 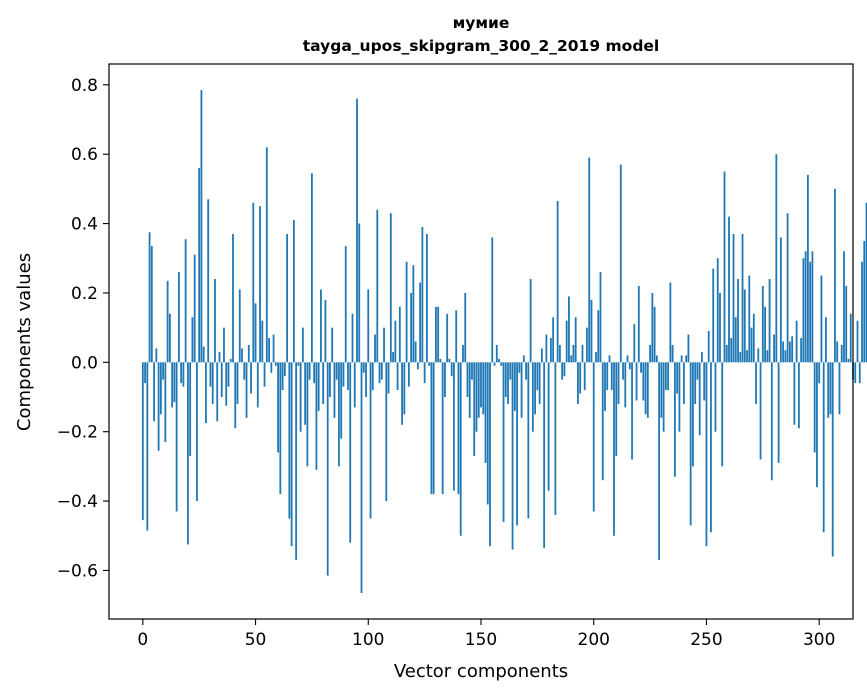 What do you see at coordinates (84, 294) in the screenshot?
I see `y-tick-label: 0.2` at bounding box center [84, 294].